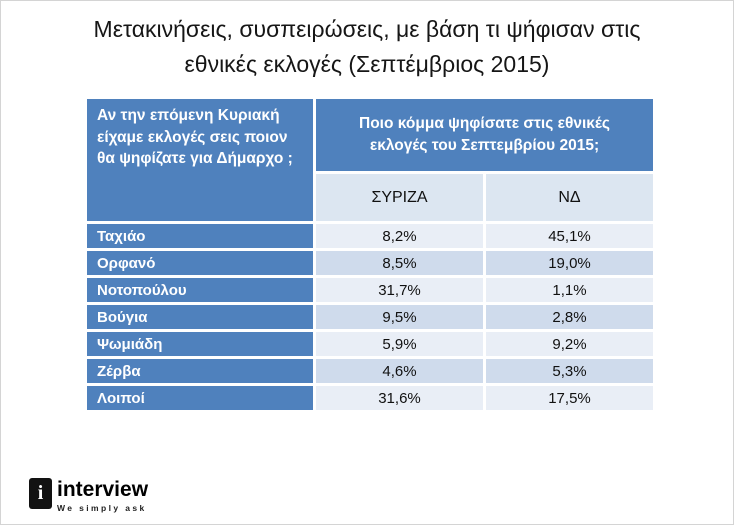 The height and width of the screenshot is (525, 734). I want to click on row-label: Ψωμιάδη, so click(200, 344).